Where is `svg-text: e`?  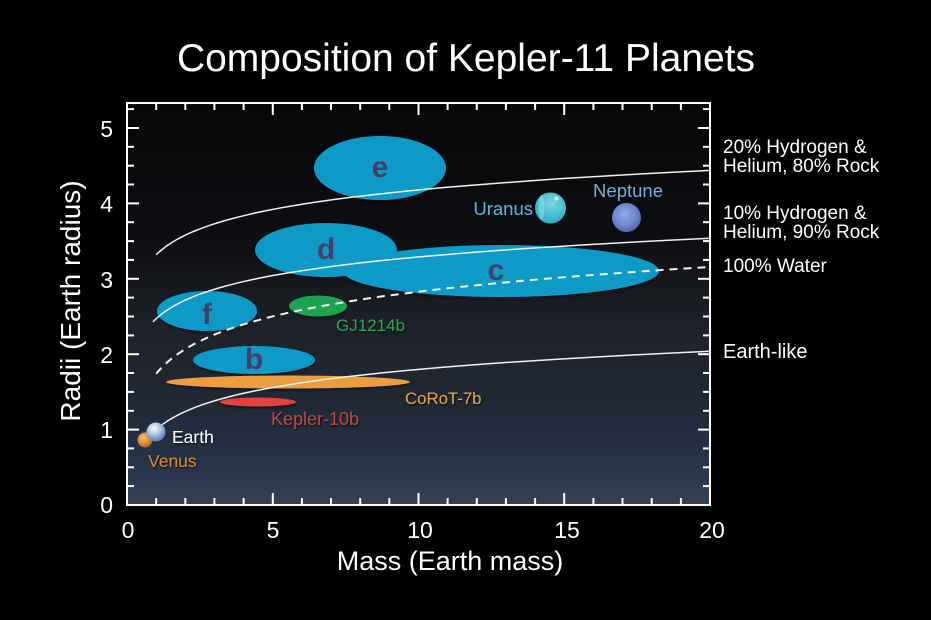
svg-text: e is located at coordinates (380, 167).